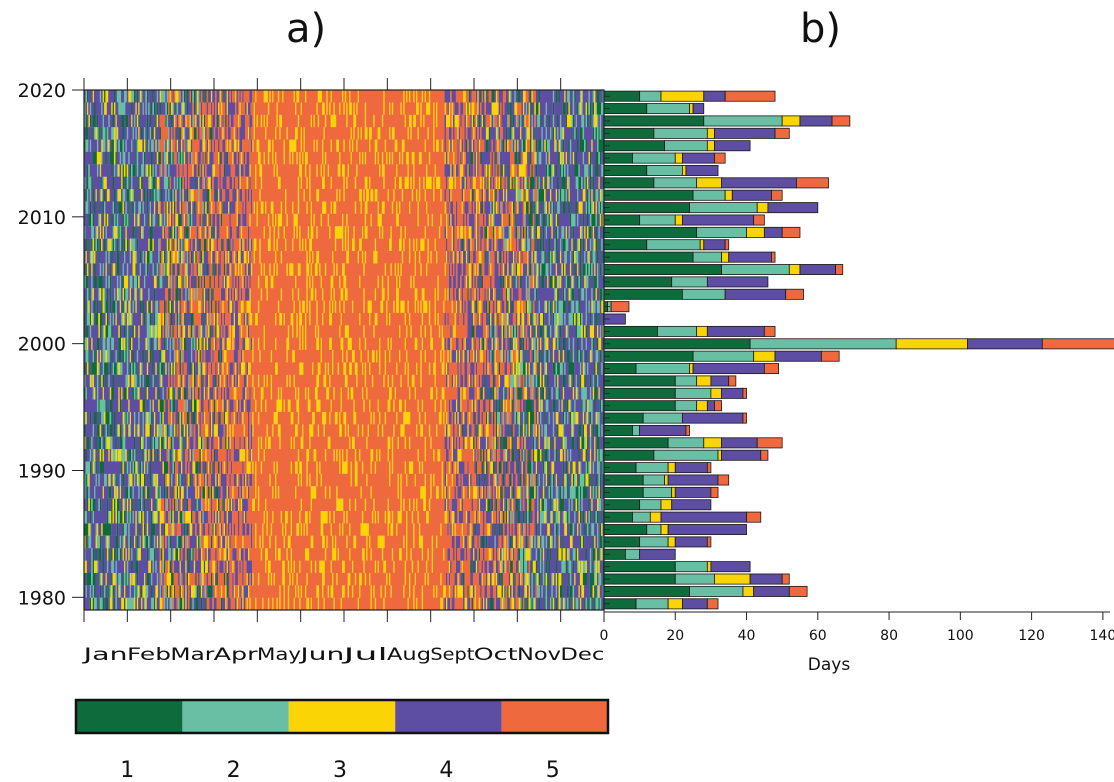  What do you see at coordinates (675, 636) in the screenshot?
I see `bar-x-tick-label: 20` at bounding box center [675, 636].